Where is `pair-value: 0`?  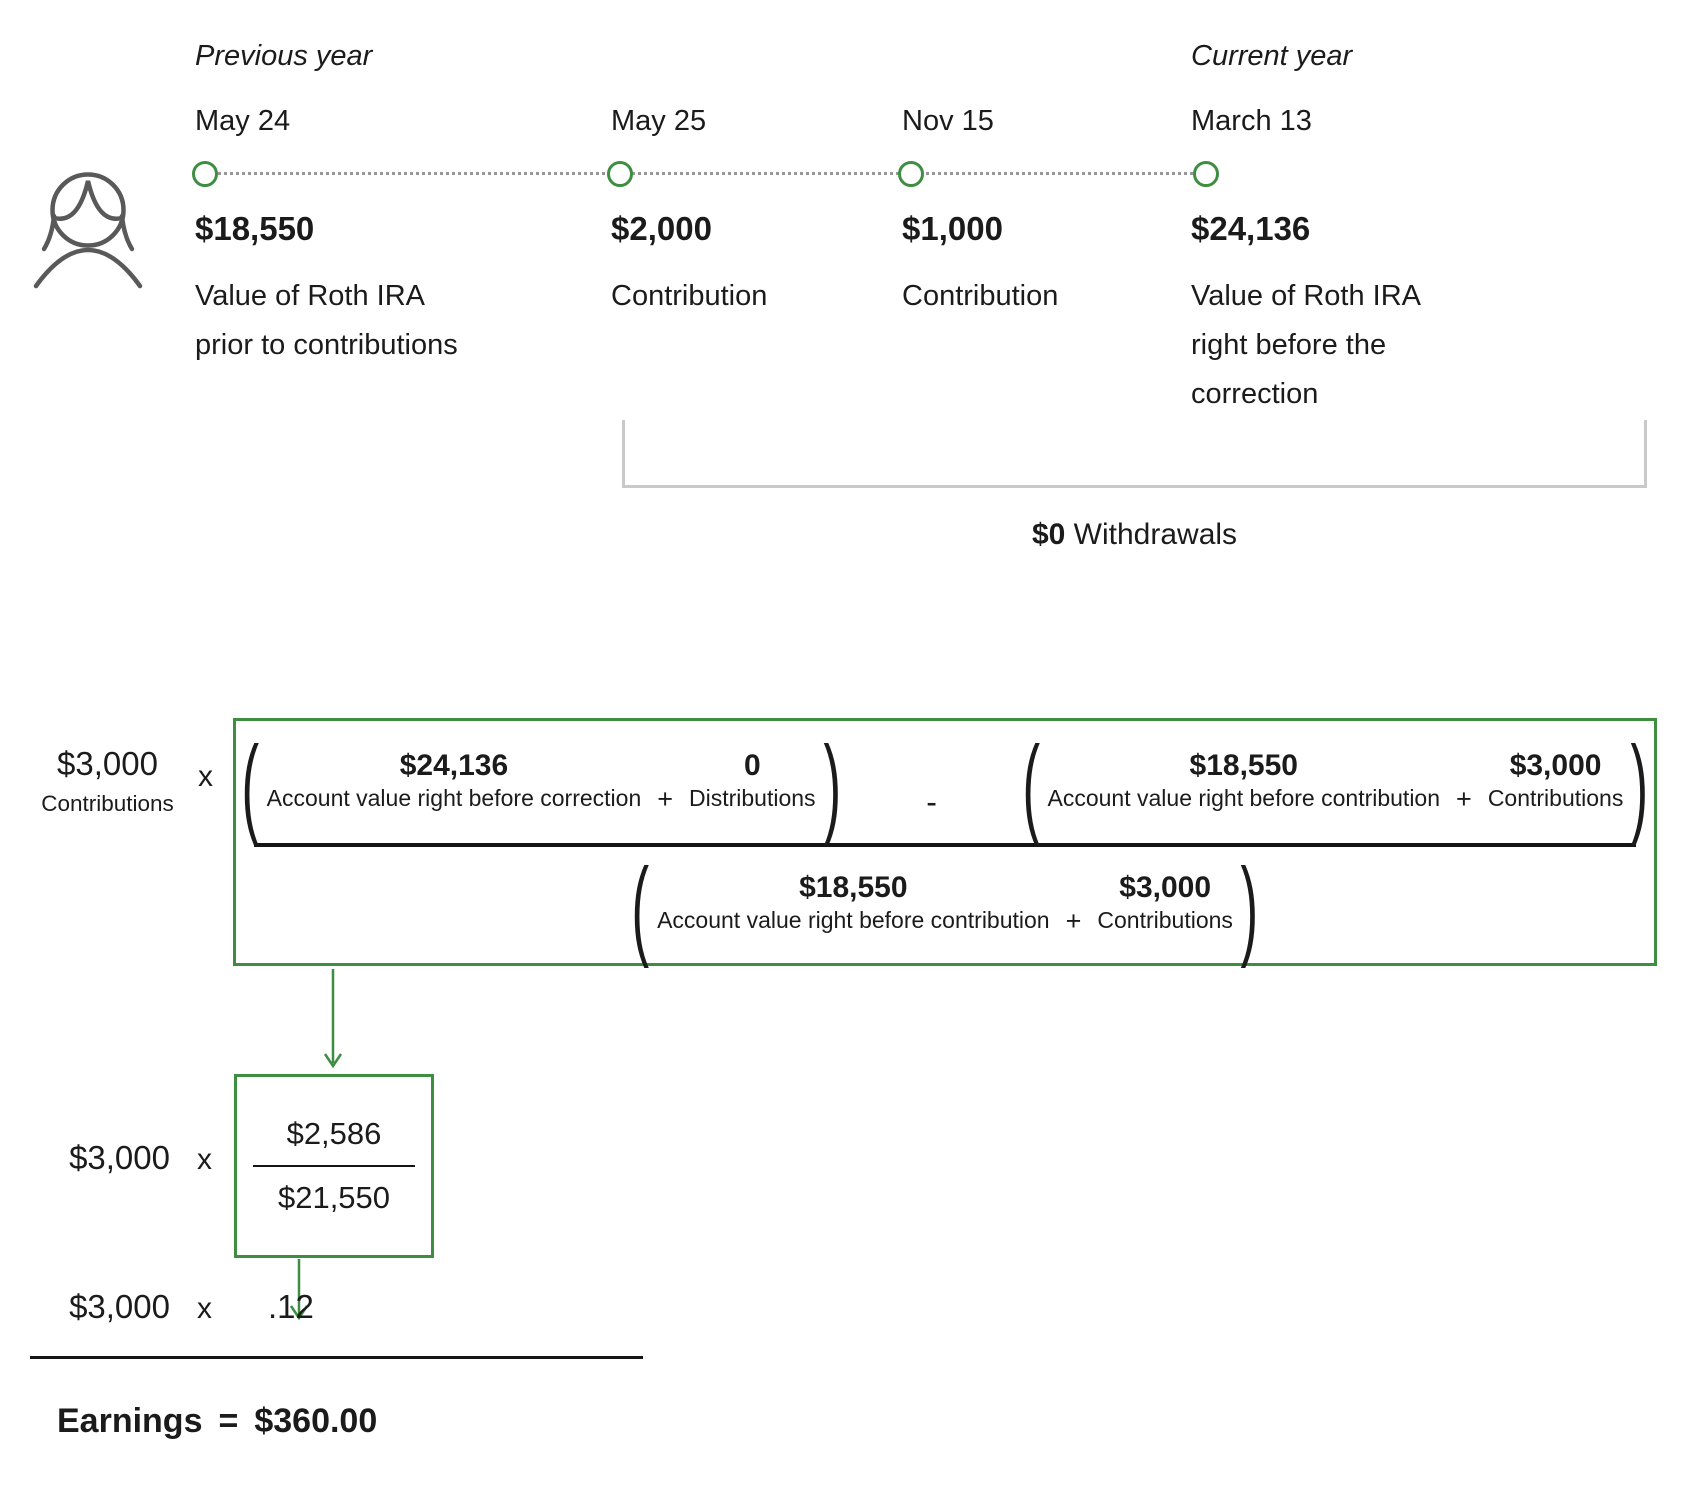
pair-value: 0 is located at coordinates (752, 765).